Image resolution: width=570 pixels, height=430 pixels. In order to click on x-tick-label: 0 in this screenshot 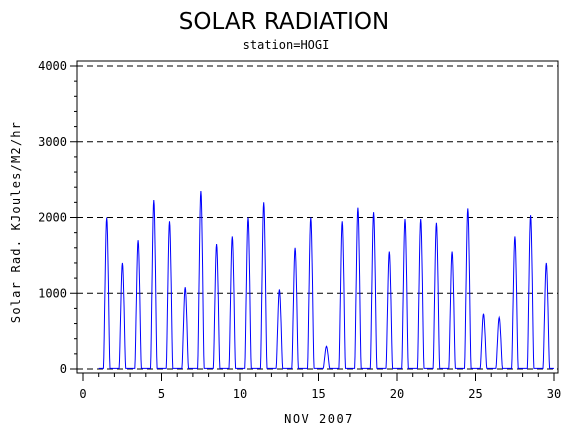, I will do `click(82, 394)`.